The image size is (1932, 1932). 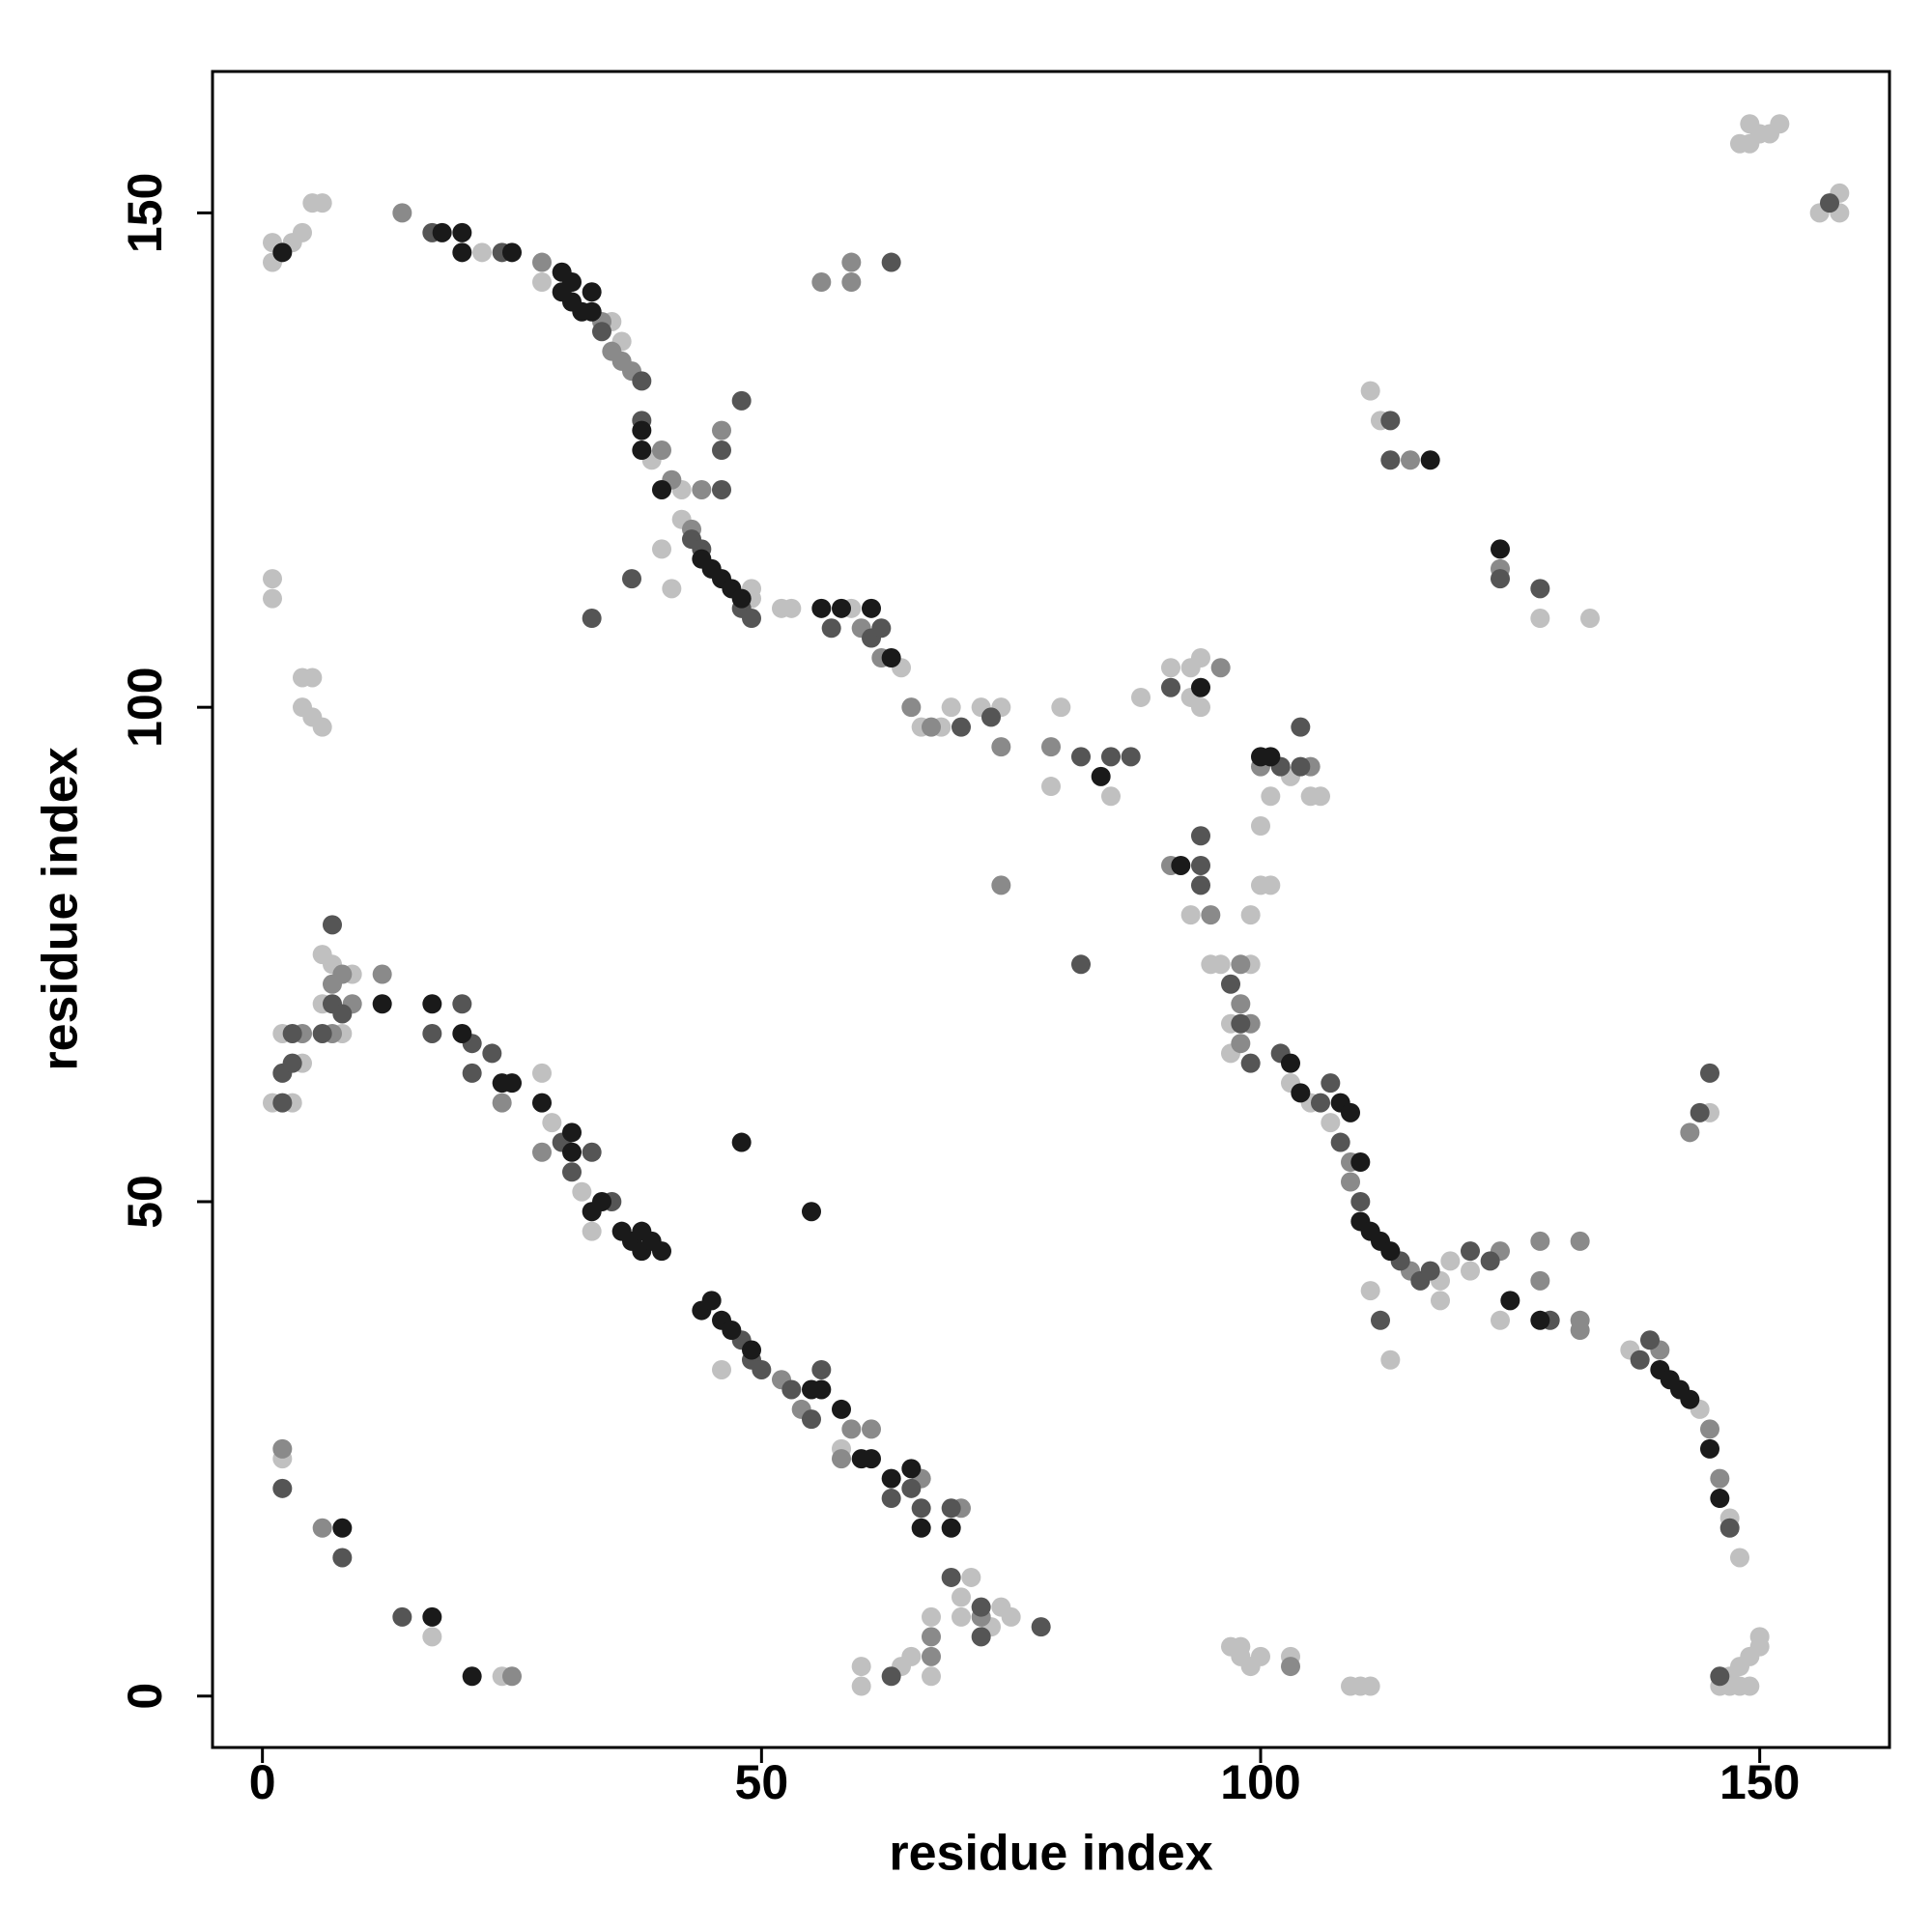 I want to click on y-tick-label: 0, so click(x=145, y=1696).